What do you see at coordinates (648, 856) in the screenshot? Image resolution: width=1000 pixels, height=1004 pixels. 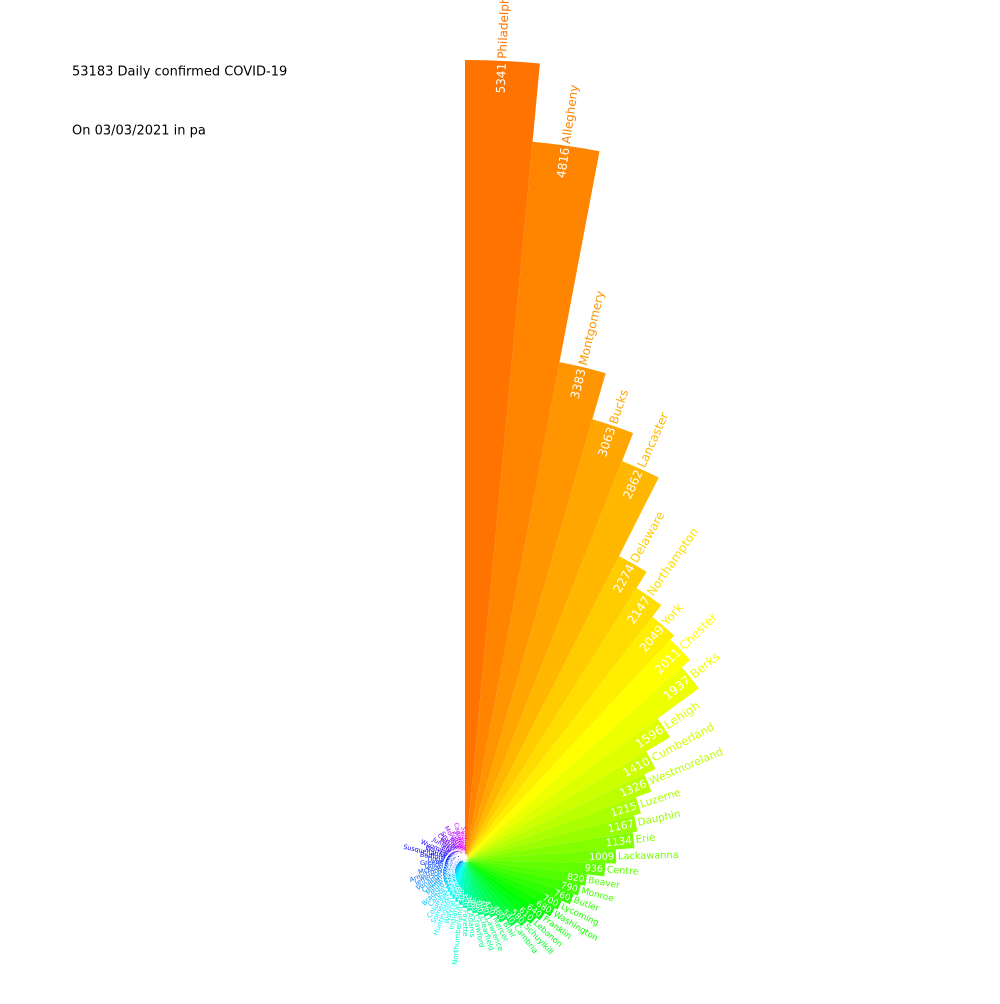 I see `category-label: Lackawanna` at bounding box center [648, 856].